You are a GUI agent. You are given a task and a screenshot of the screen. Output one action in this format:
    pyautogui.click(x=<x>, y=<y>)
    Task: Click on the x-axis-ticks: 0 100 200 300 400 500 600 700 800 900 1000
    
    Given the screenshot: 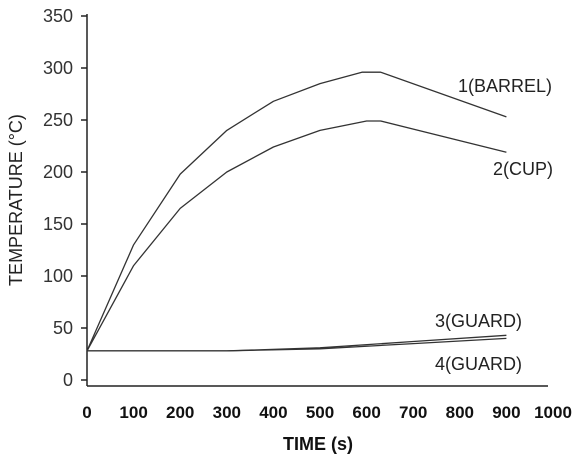 What is the action you would take?
    pyautogui.click(x=327, y=412)
    